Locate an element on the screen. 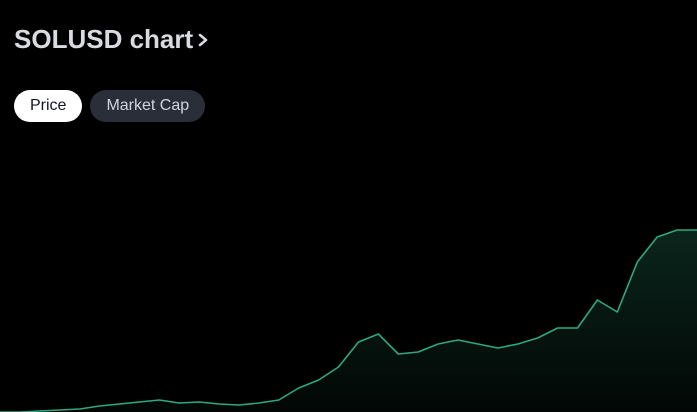 This screenshot has width=697, height=412. tab-price: Price is located at coordinates (48, 106).